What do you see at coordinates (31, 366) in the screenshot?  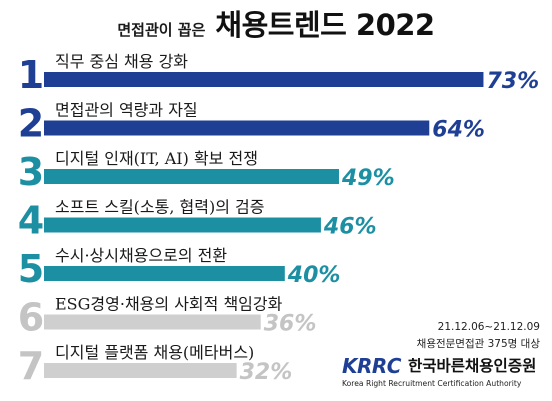 I see `rank-number: 7` at bounding box center [31, 366].